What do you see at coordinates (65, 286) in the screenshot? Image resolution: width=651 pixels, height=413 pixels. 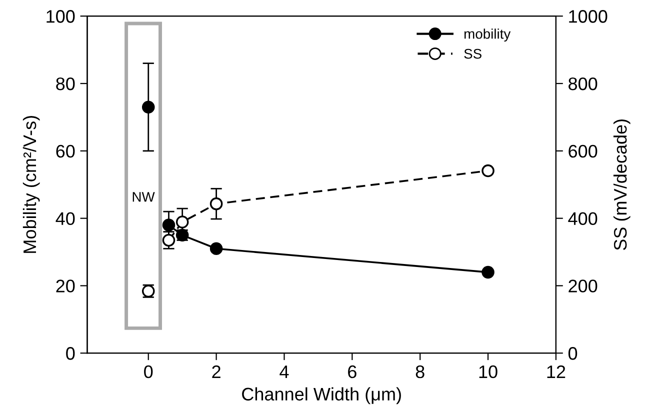 I see `y-tick-label: 20` at bounding box center [65, 286].